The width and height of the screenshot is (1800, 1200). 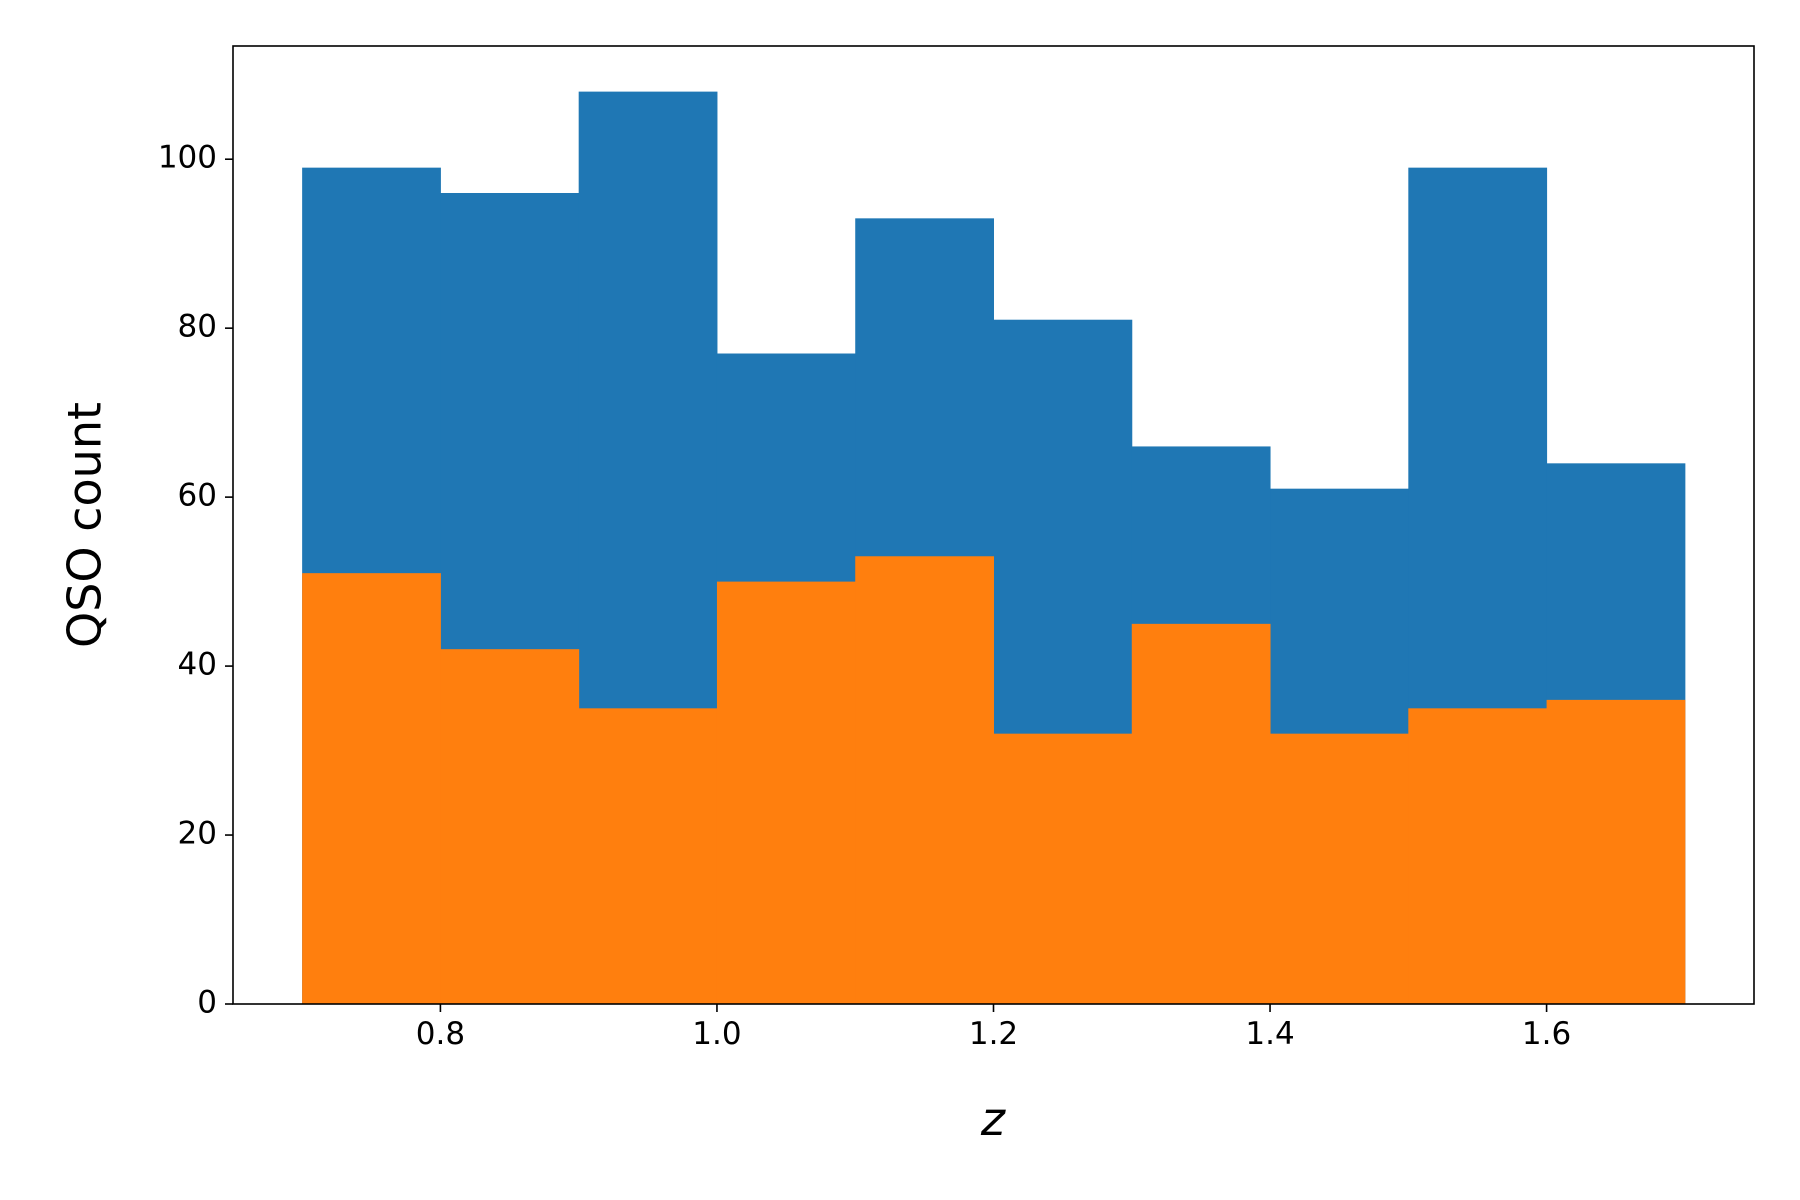 I want to click on x-tick-label: 1.0, so click(x=716, y=1034).